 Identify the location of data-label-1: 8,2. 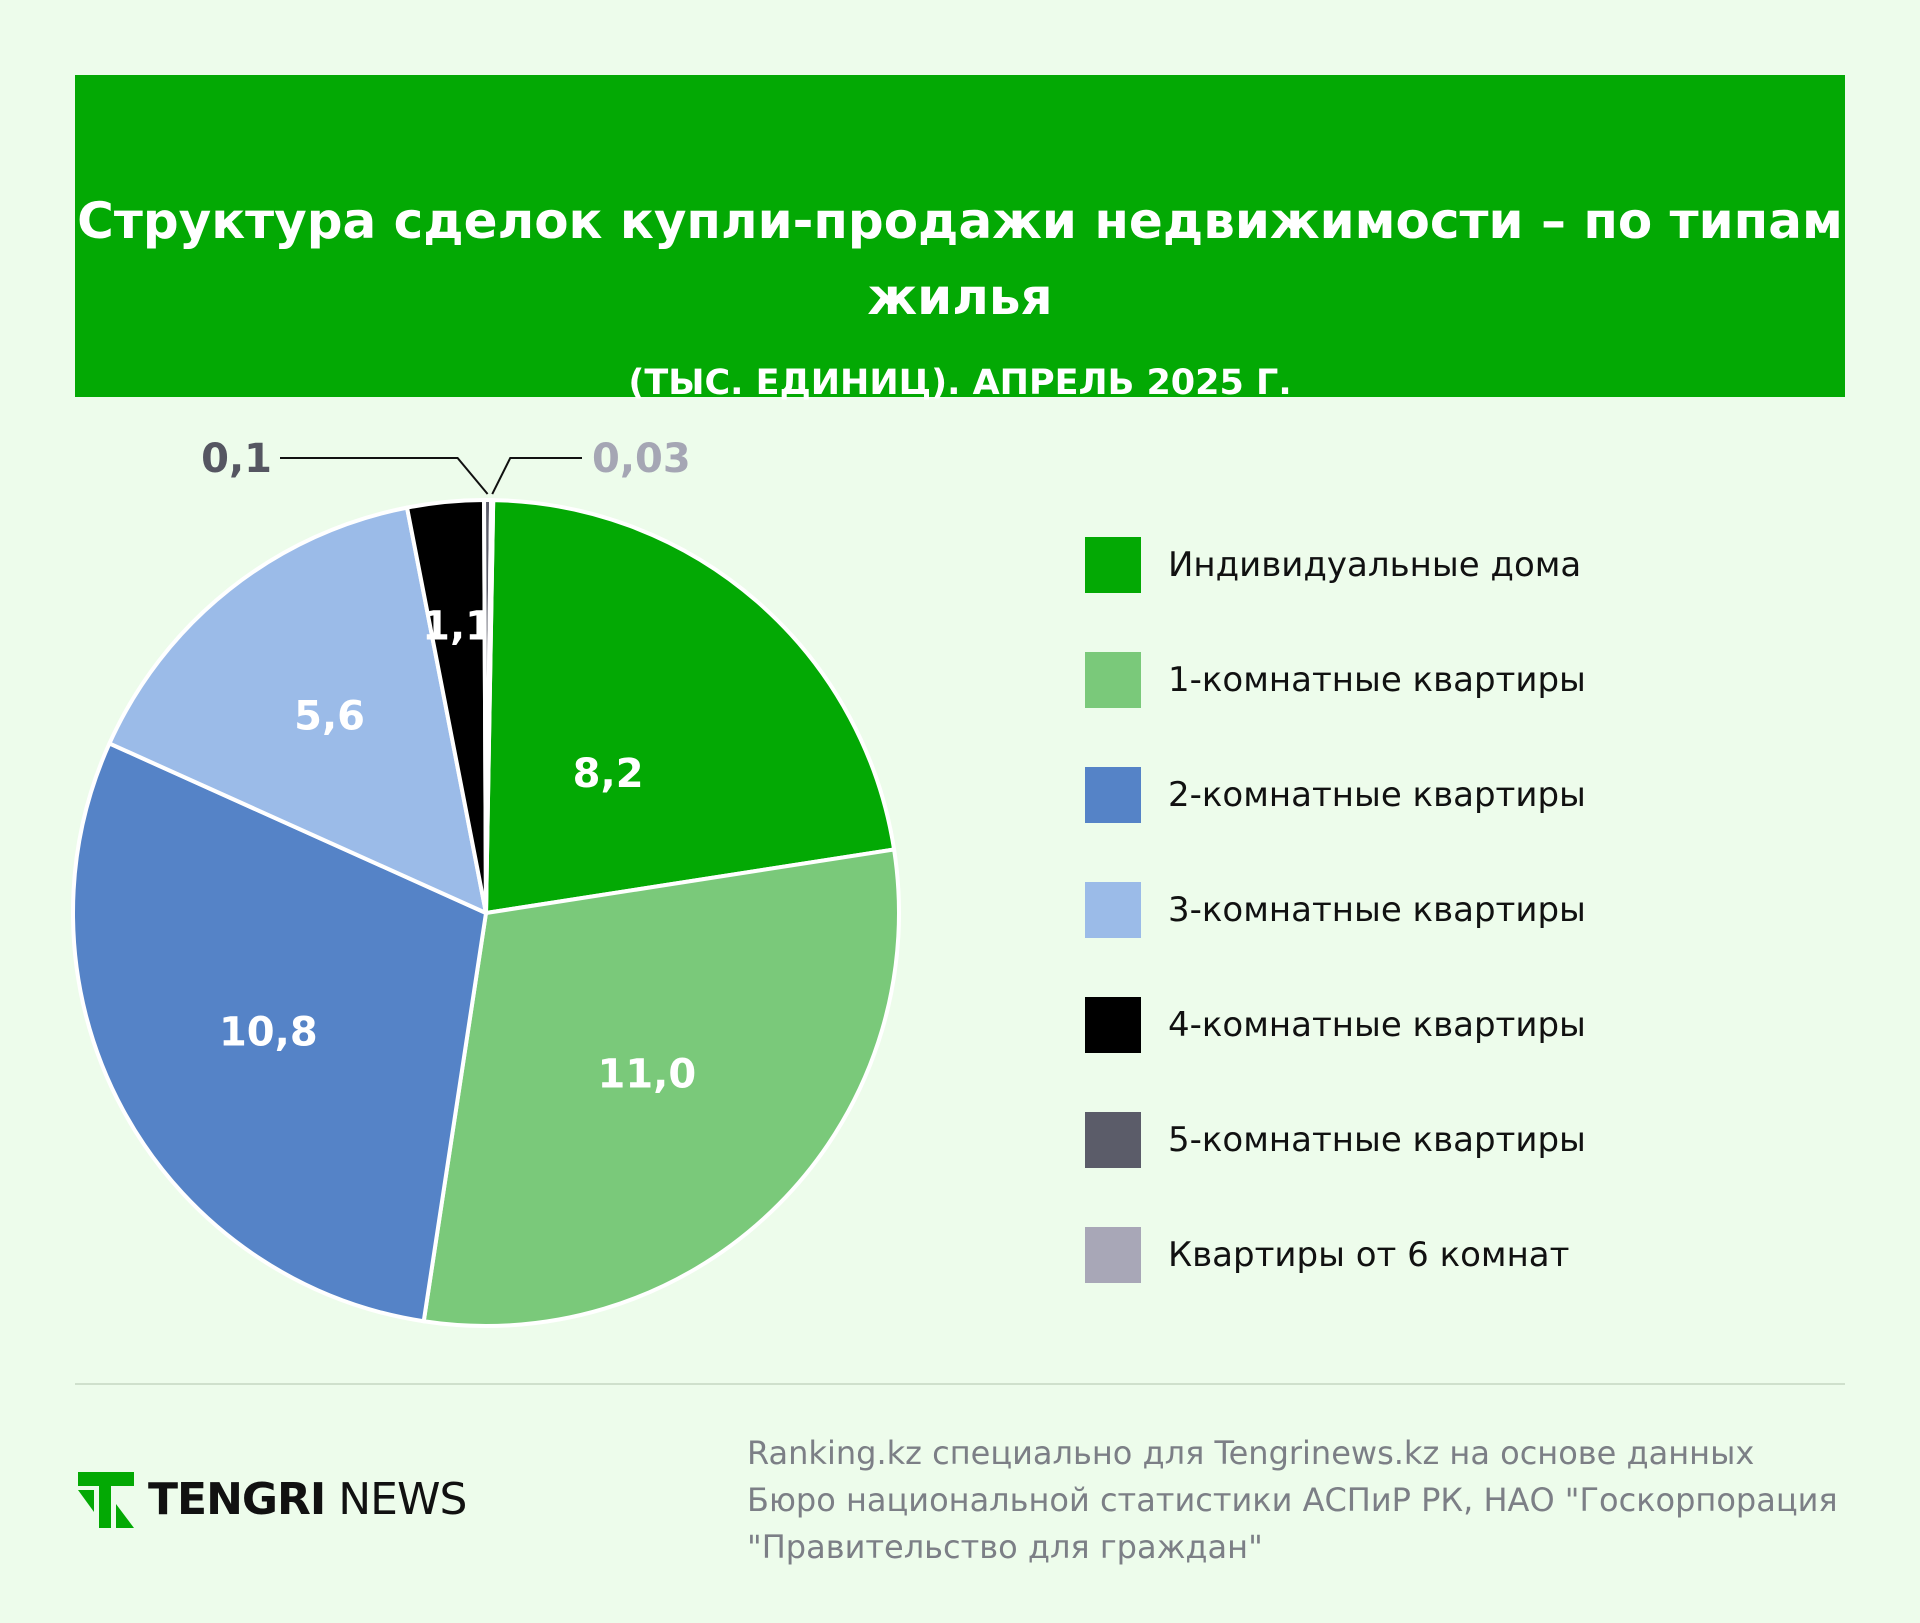
(608, 774).